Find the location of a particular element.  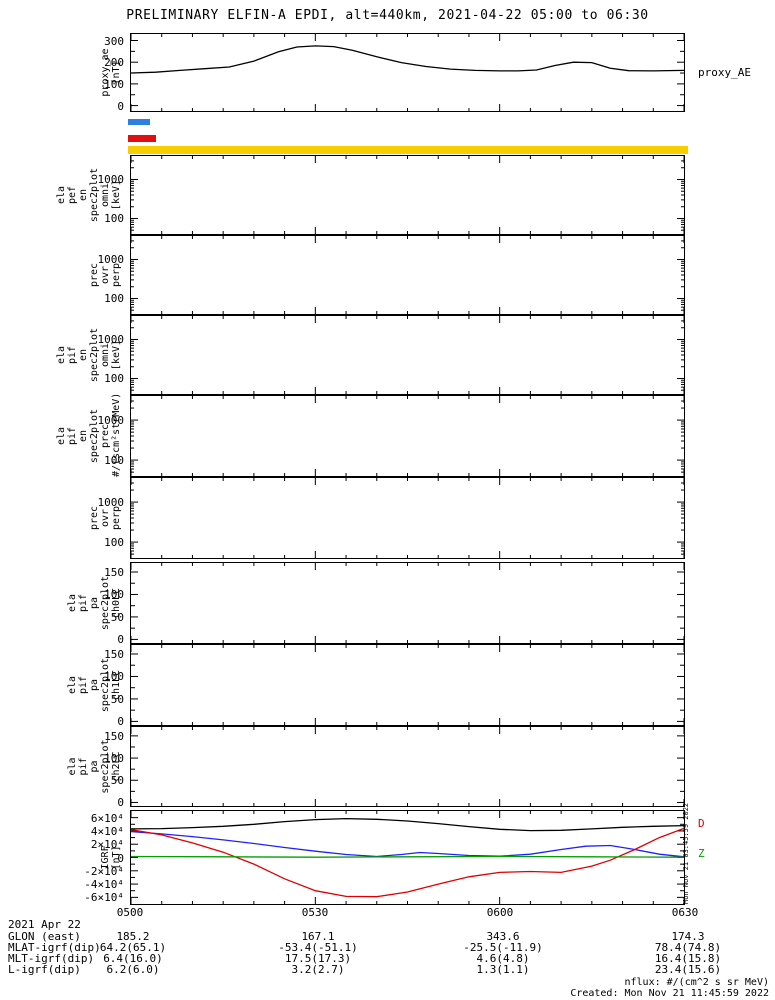

y-axis-label-prec-ovr-perp-top: prec ovr perp is located at coordinates (105, 275).